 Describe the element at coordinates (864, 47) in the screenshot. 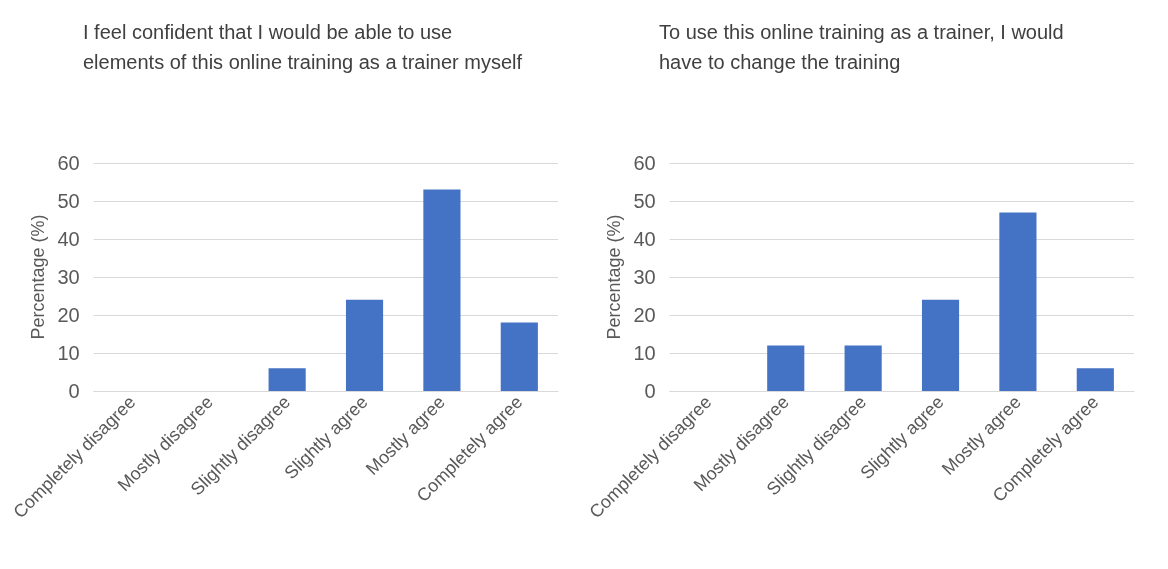

I see `chart-title: To use this online training as a trainer, I would have to change the training` at that location.